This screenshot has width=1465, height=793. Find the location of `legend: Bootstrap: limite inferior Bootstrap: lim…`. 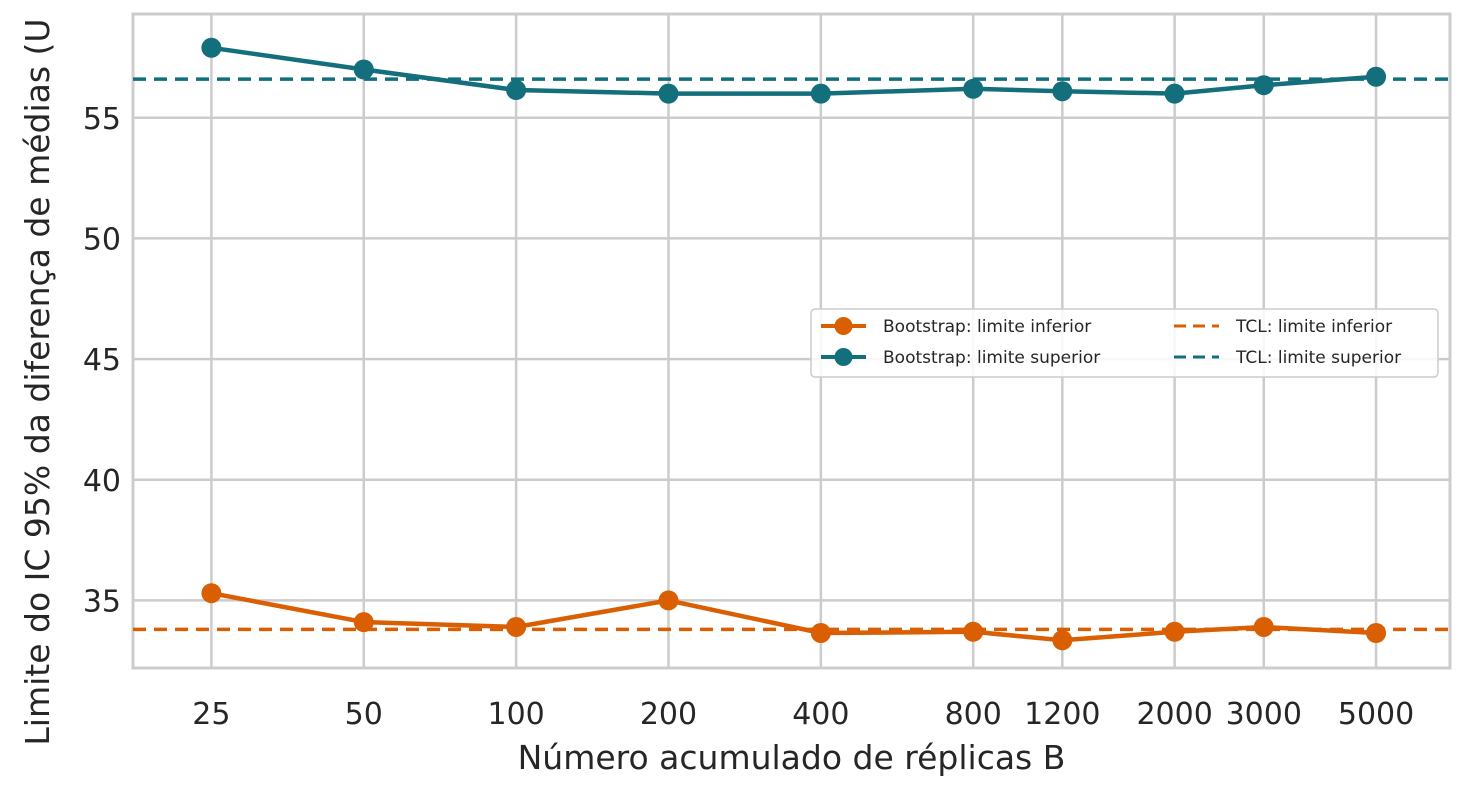

legend: Bootstrap: limite inferior Bootstrap: lim… is located at coordinates (1124, 343).